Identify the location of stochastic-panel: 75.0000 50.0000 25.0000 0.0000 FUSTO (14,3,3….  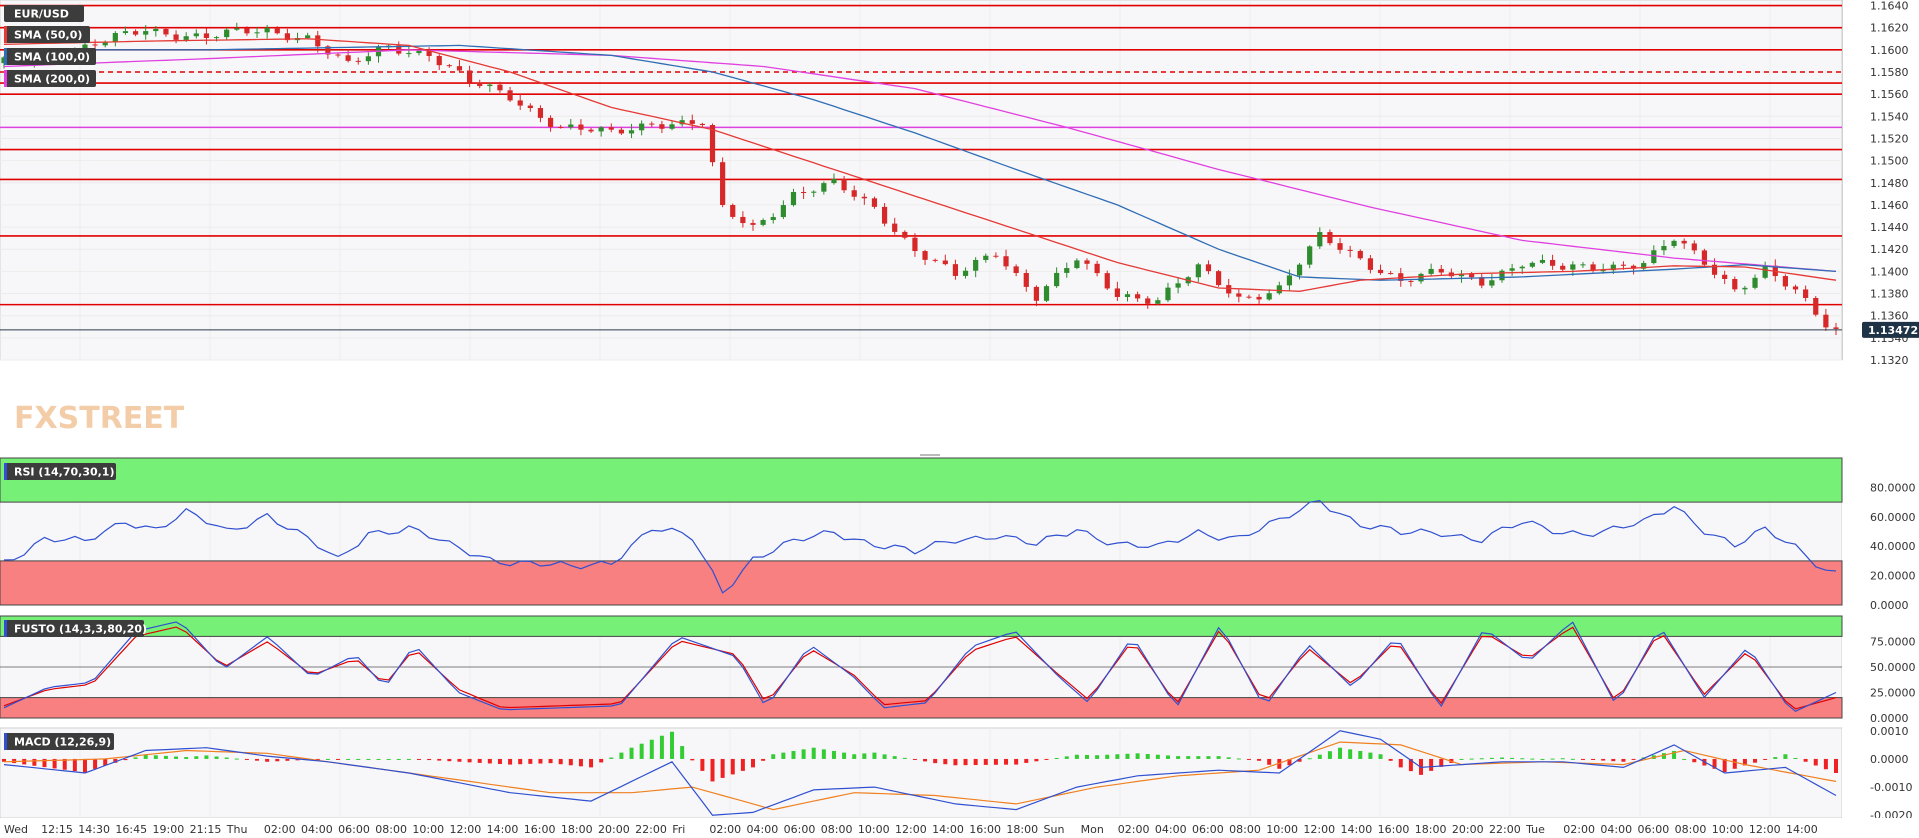
(959, 670).